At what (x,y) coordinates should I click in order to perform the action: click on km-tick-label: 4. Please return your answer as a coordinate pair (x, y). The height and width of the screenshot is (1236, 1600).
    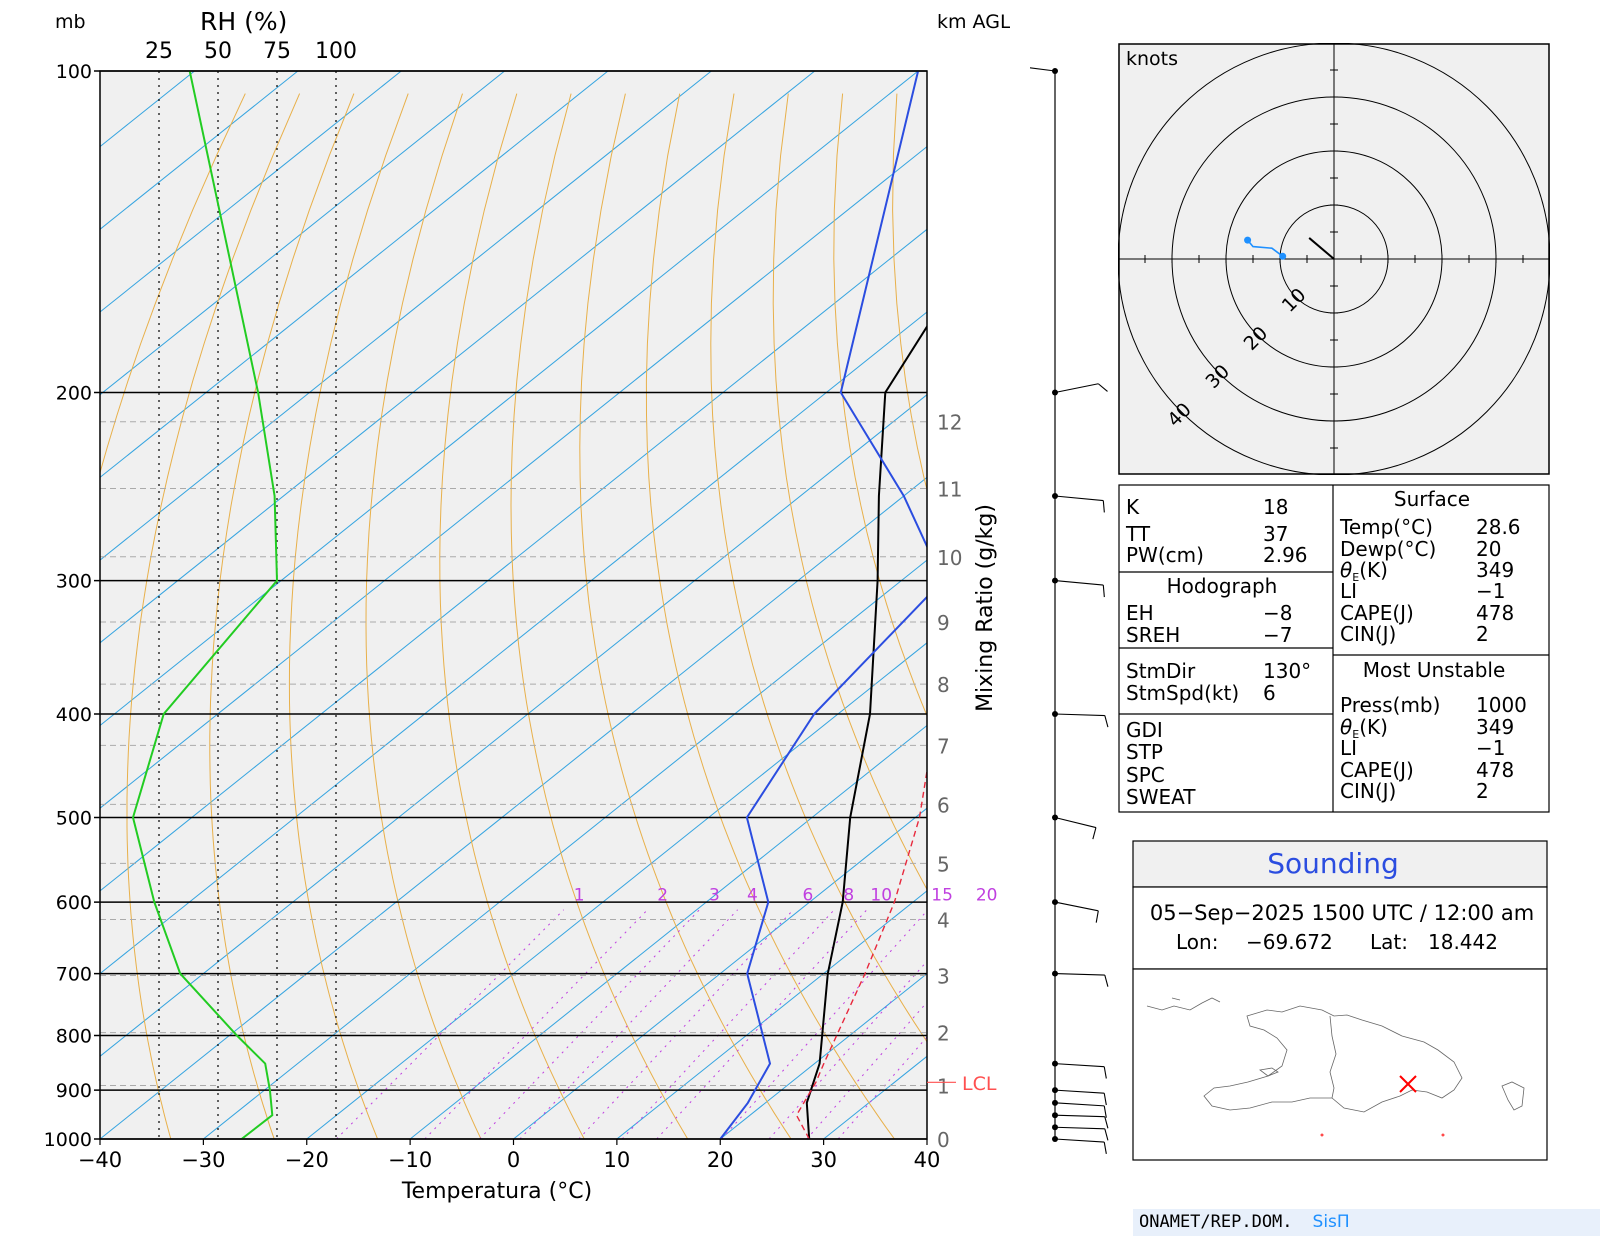
    Looking at the image, I should click on (943, 921).